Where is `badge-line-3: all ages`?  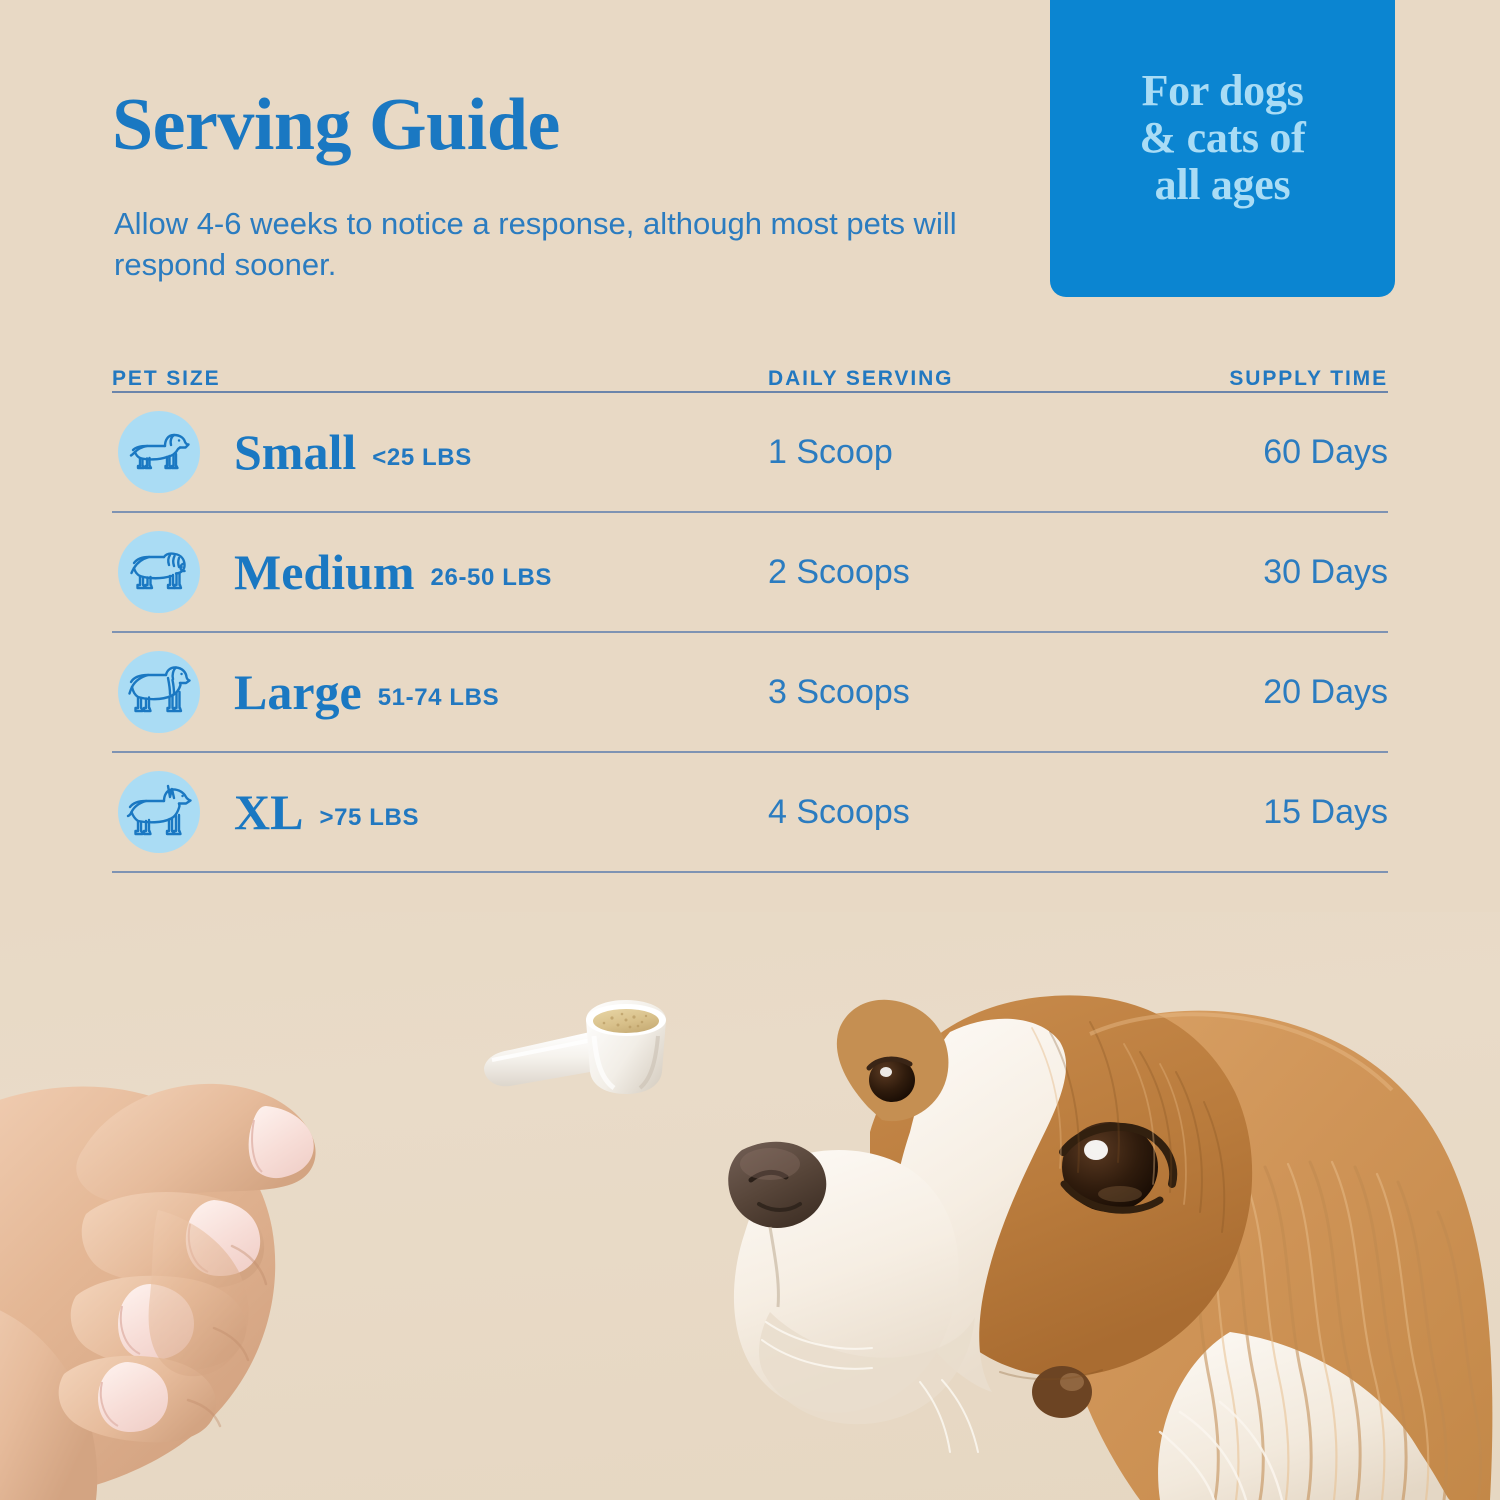 badge-line-3: all ages is located at coordinates (1222, 185).